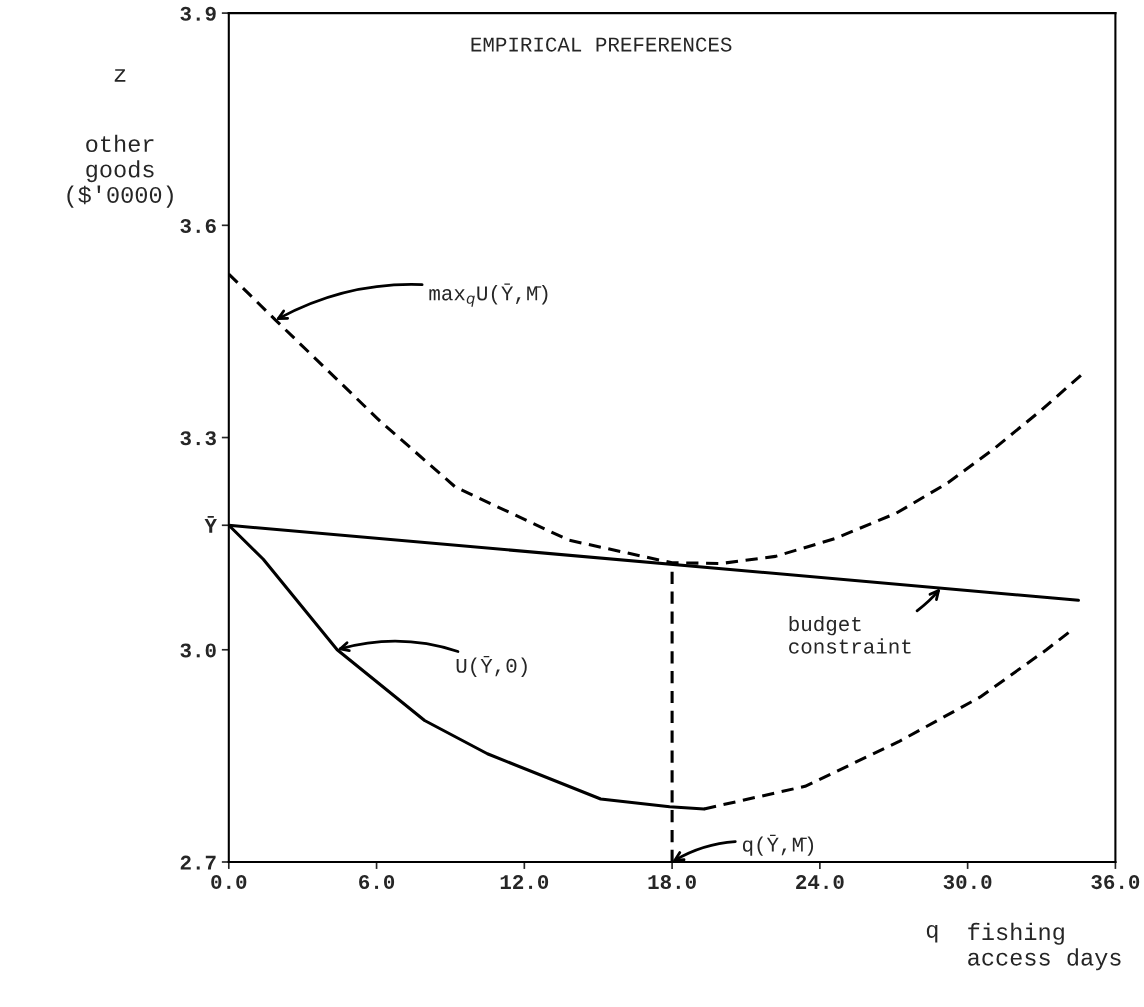  I want to click on x-axis-title: q, so click(932, 933).